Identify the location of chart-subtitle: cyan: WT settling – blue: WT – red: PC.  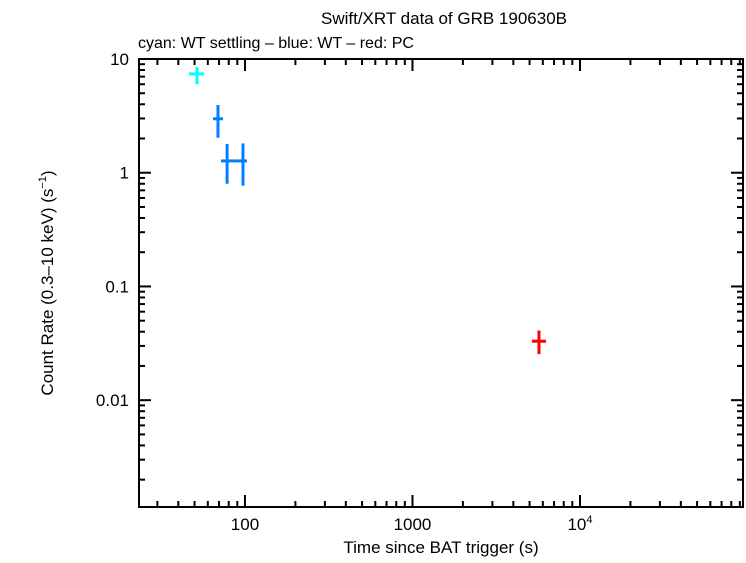
(276, 43).